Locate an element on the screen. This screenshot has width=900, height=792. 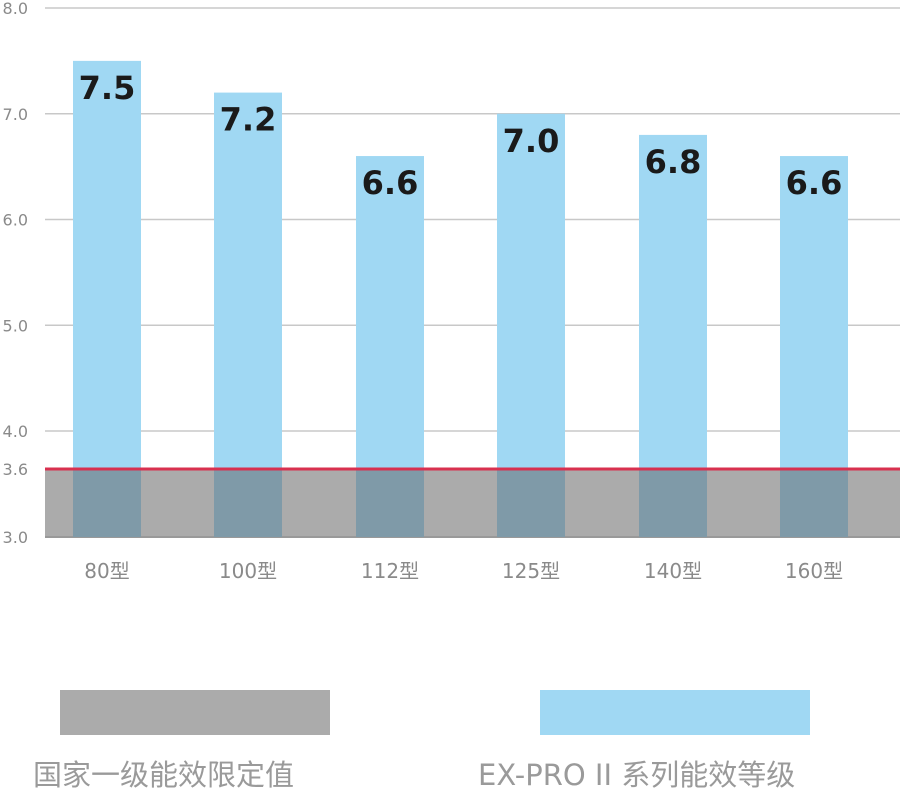
x-tick-label: 112型 is located at coordinates (390, 571).